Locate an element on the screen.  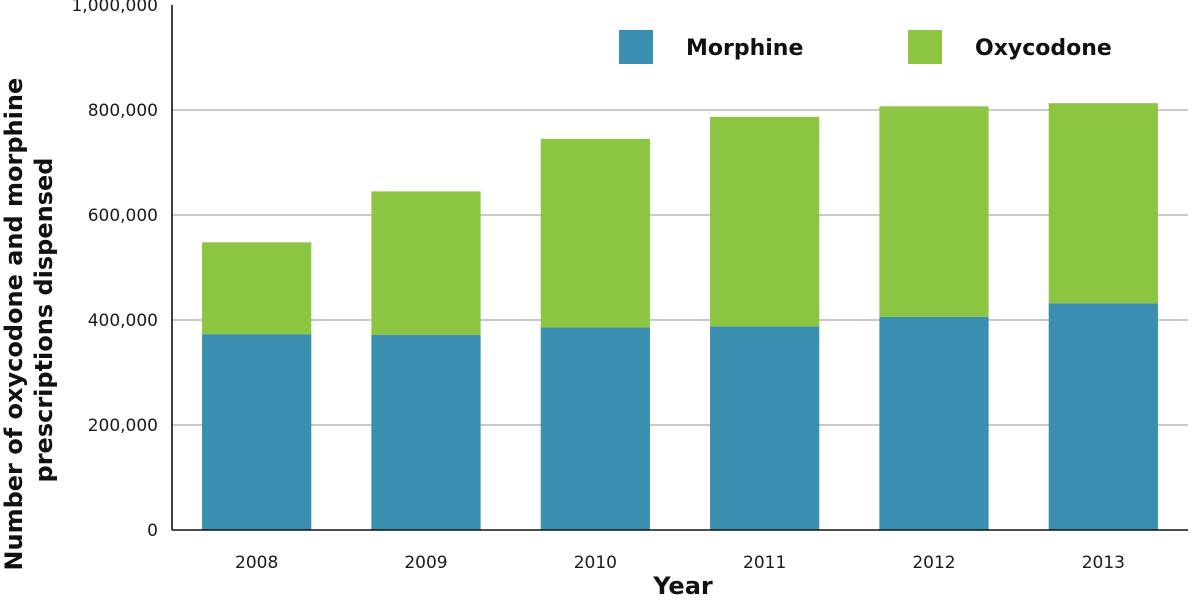
x-tick-label: 2008 is located at coordinates (256, 563).